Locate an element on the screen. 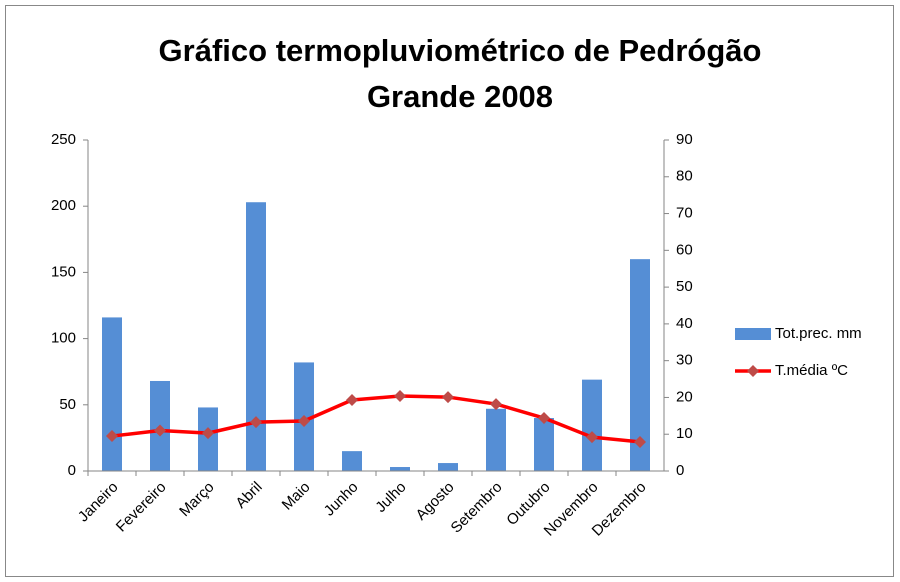  legend-swatch is located at coordinates (753, 334).